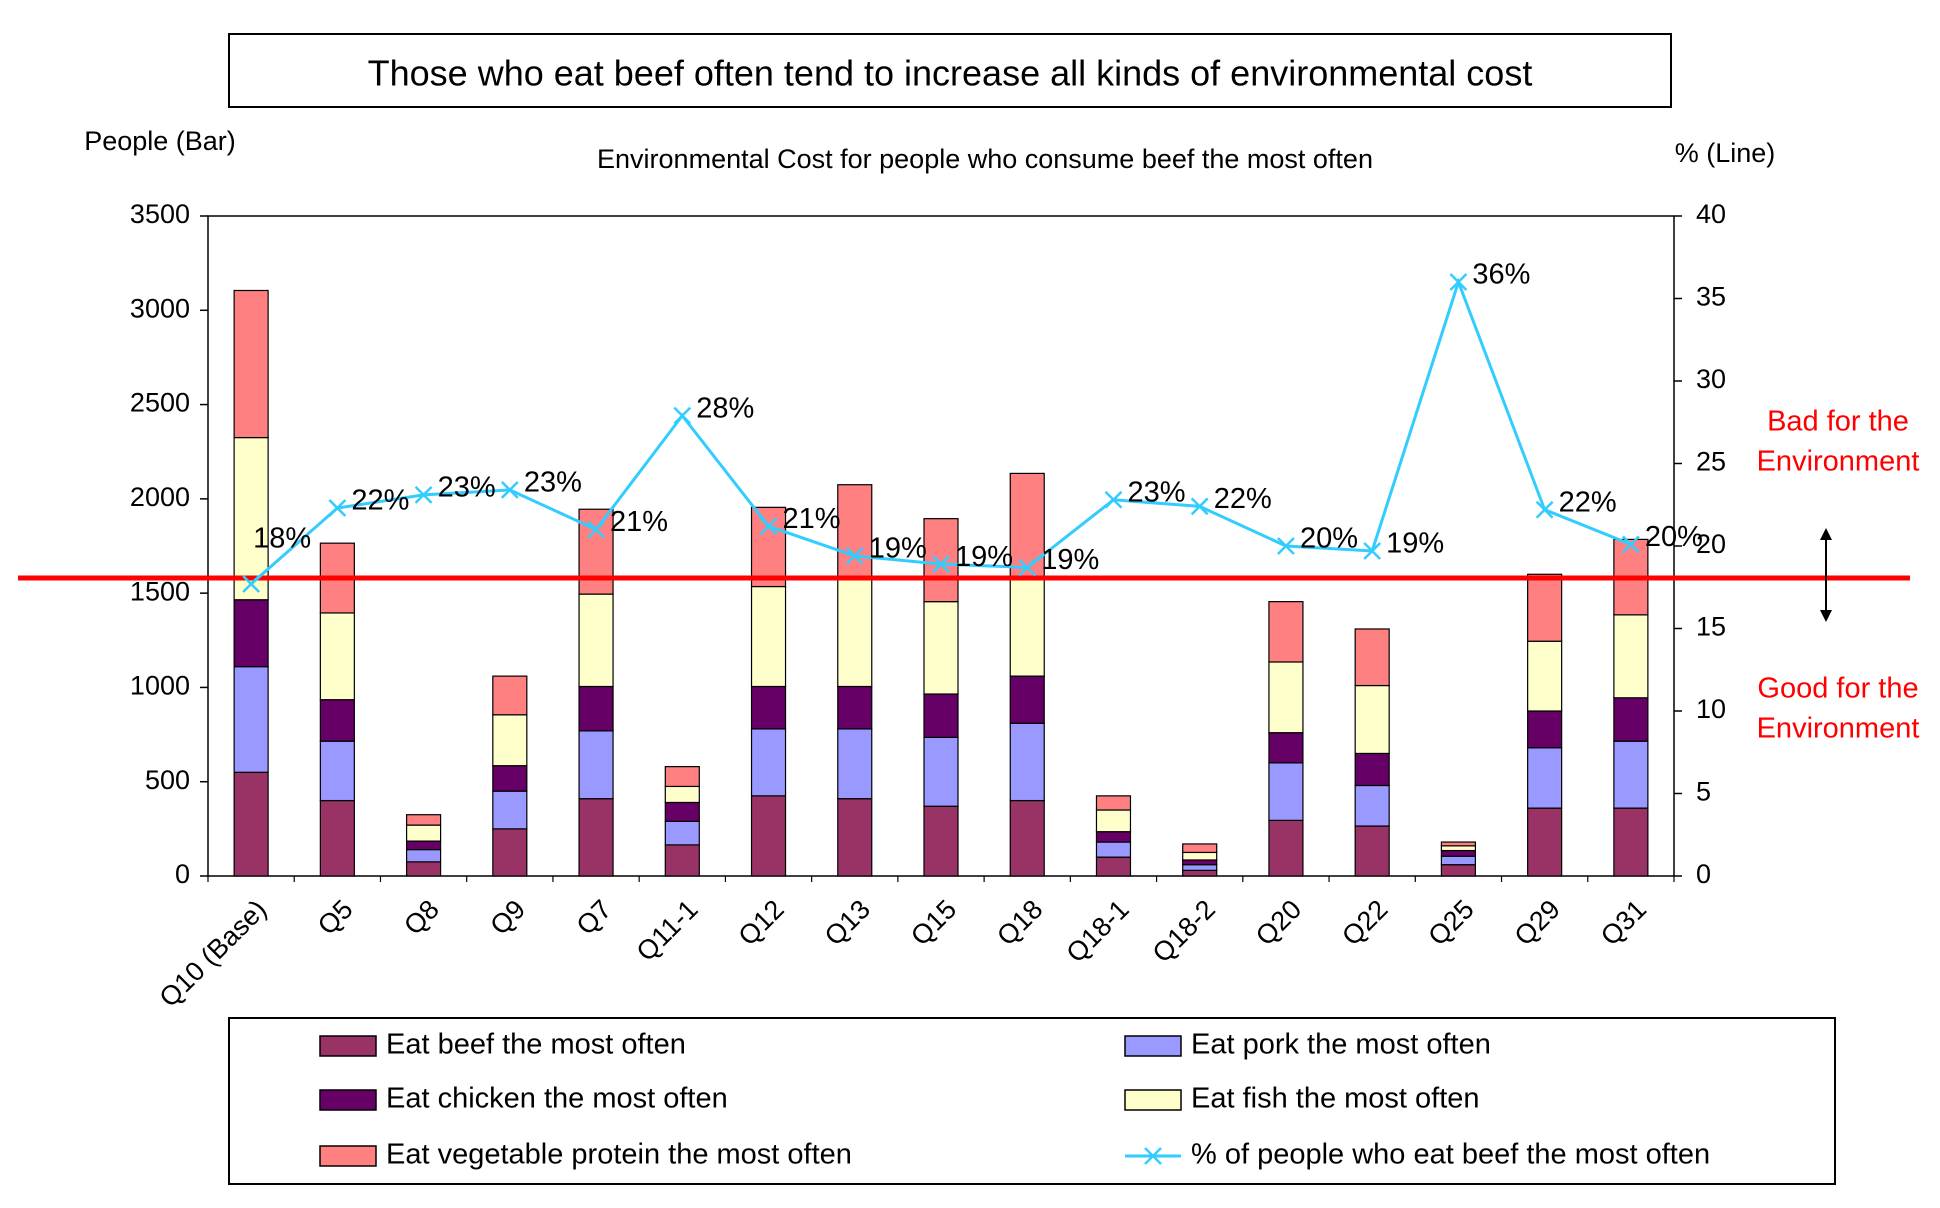  Describe the element at coordinates (1341, 1045) in the screenshot. I see `legend-label: Eat pork the most often` at that location.